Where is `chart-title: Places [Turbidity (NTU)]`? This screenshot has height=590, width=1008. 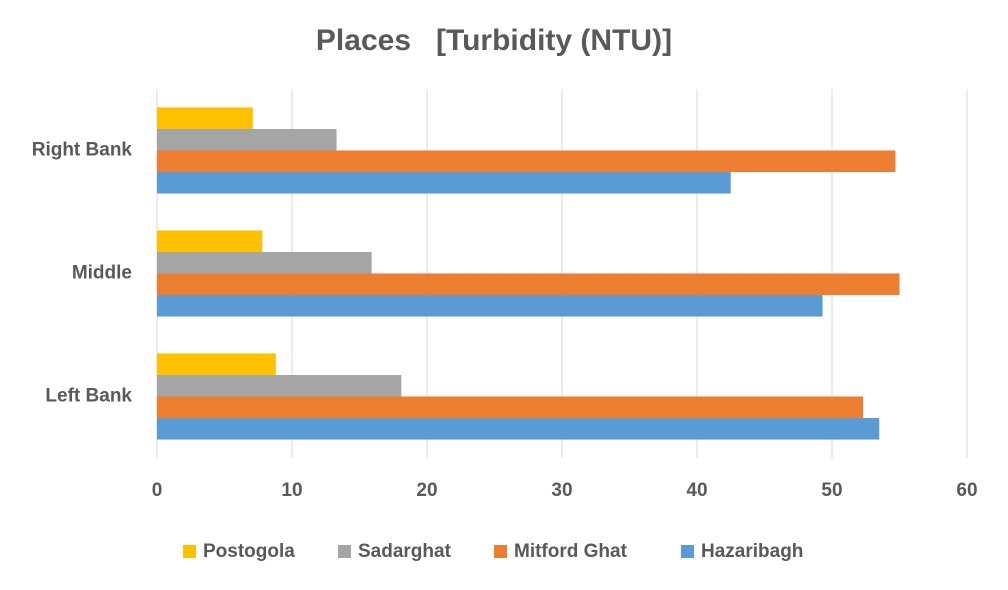
chart-title: Places [Turbidity (NTU)] is located at coordinates (494, 40).